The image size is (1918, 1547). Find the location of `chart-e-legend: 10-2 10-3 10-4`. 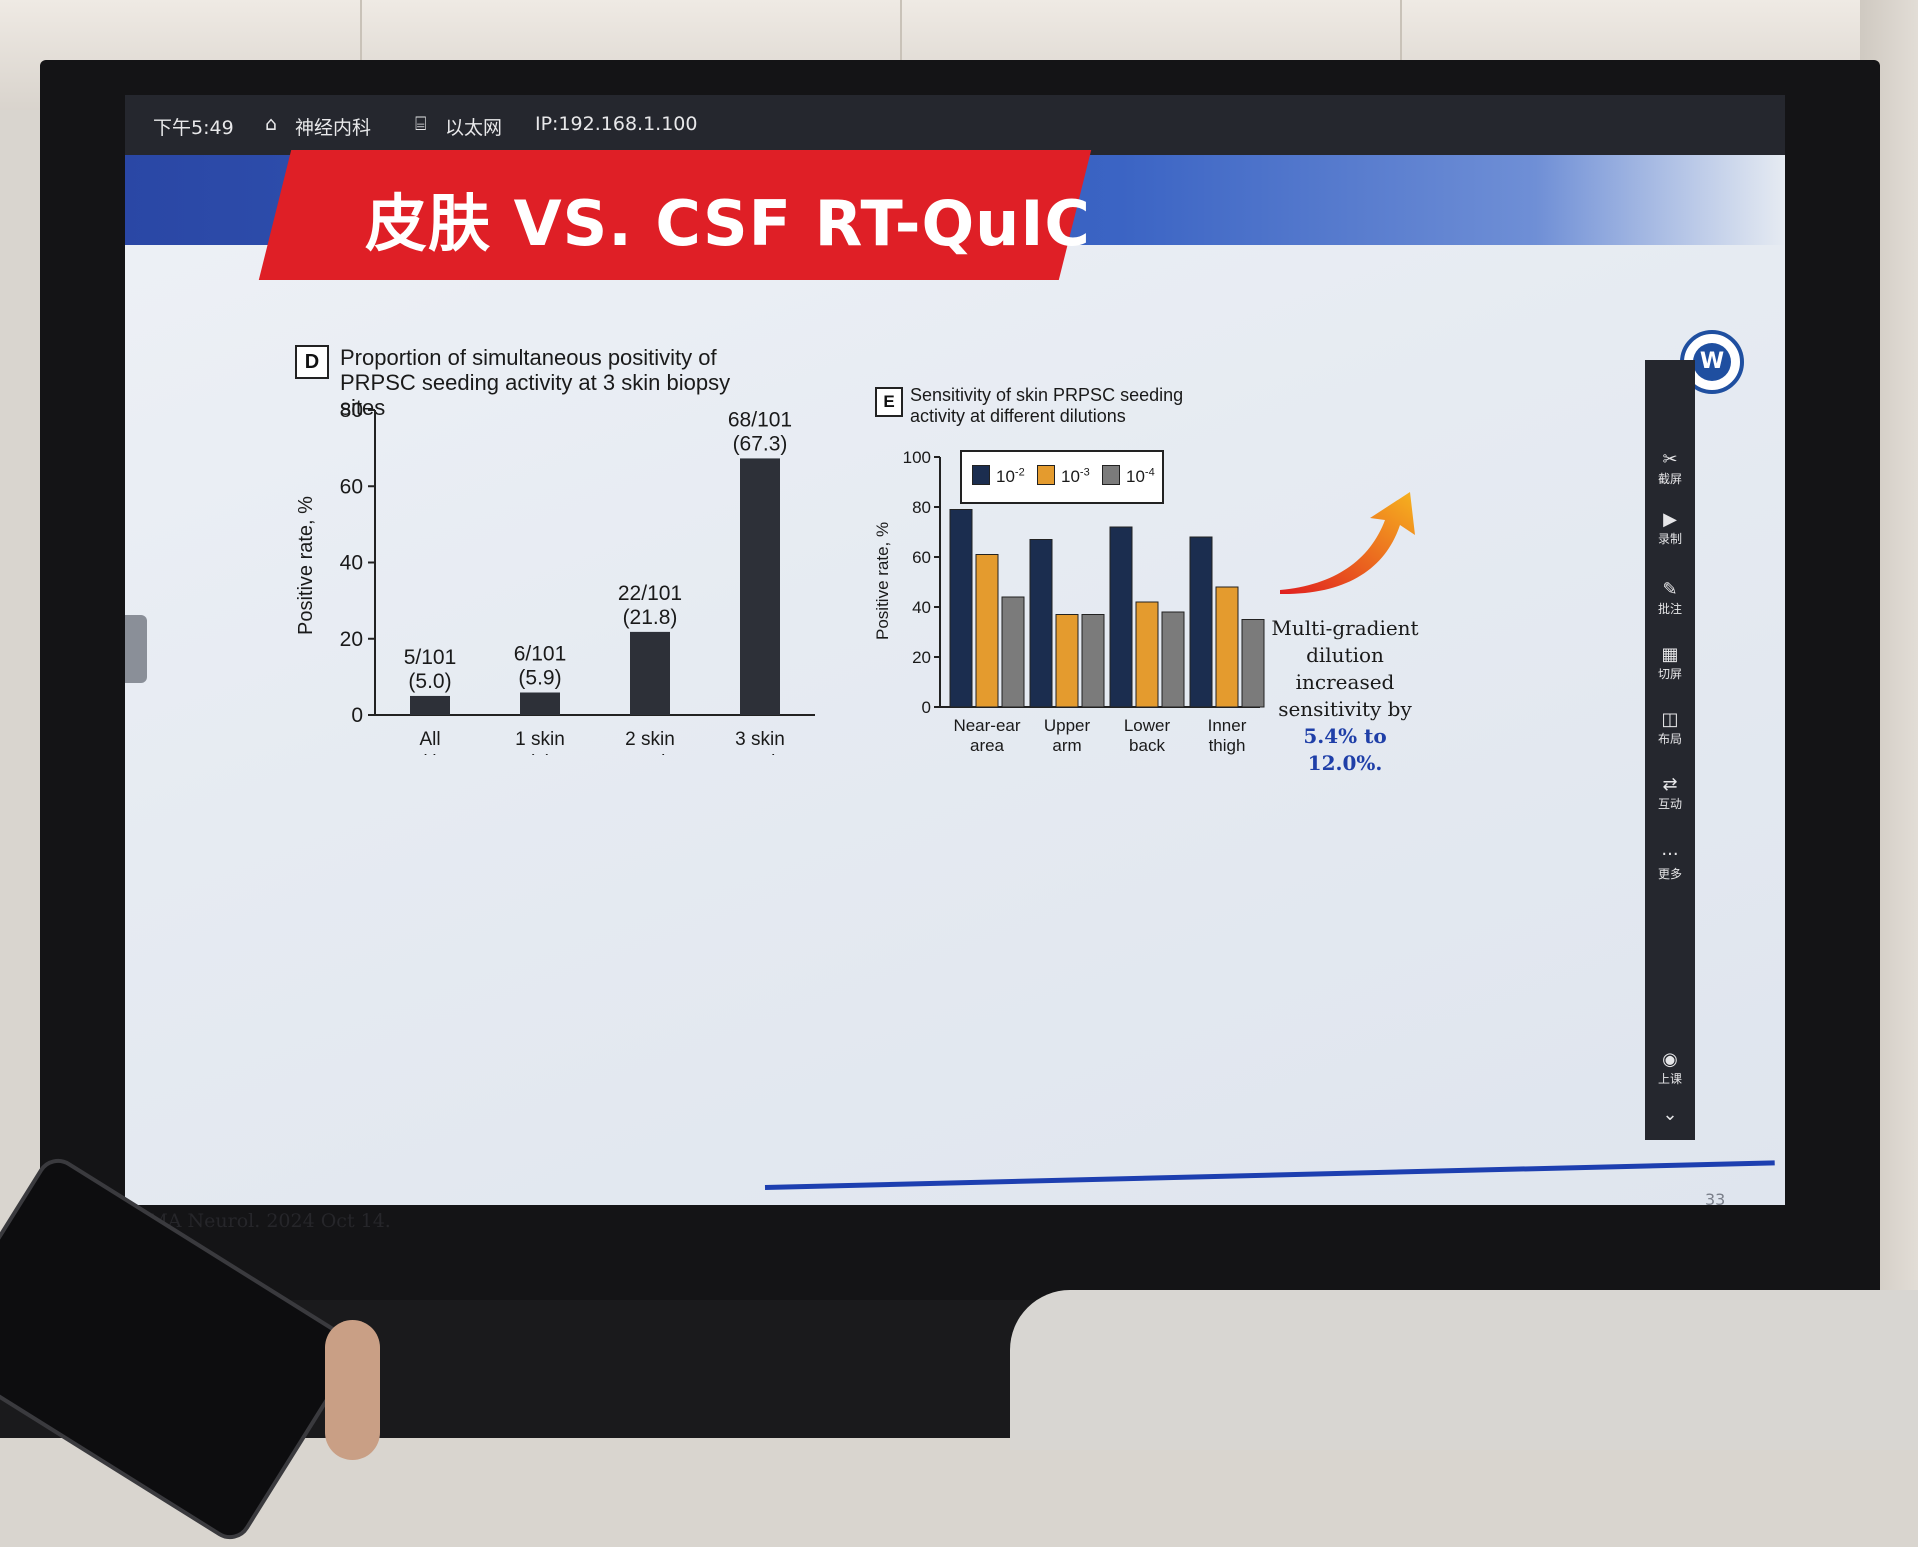

chart-e-legend: 10-2 10-3 10-4 is located at coordinates (1062, 477).